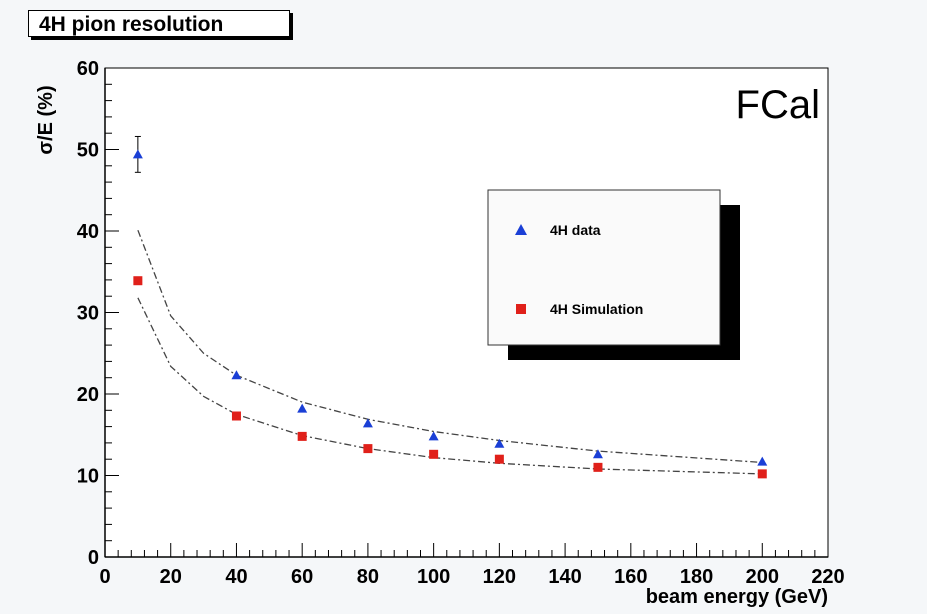 The height and width of the screenshot is (614, 927). What do you see at coordinates (88, 232) in the screenshot?
I see `y-tick-label: 40` at bounding box center [88, 232].